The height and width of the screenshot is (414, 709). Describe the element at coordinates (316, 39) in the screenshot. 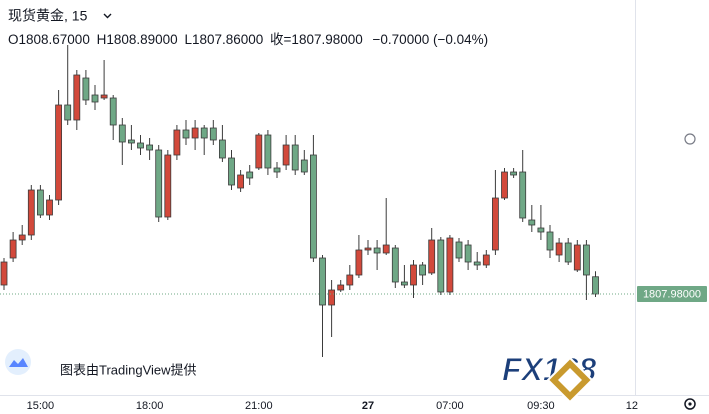

I see `legend-close: 收=1807.98000` at that location.